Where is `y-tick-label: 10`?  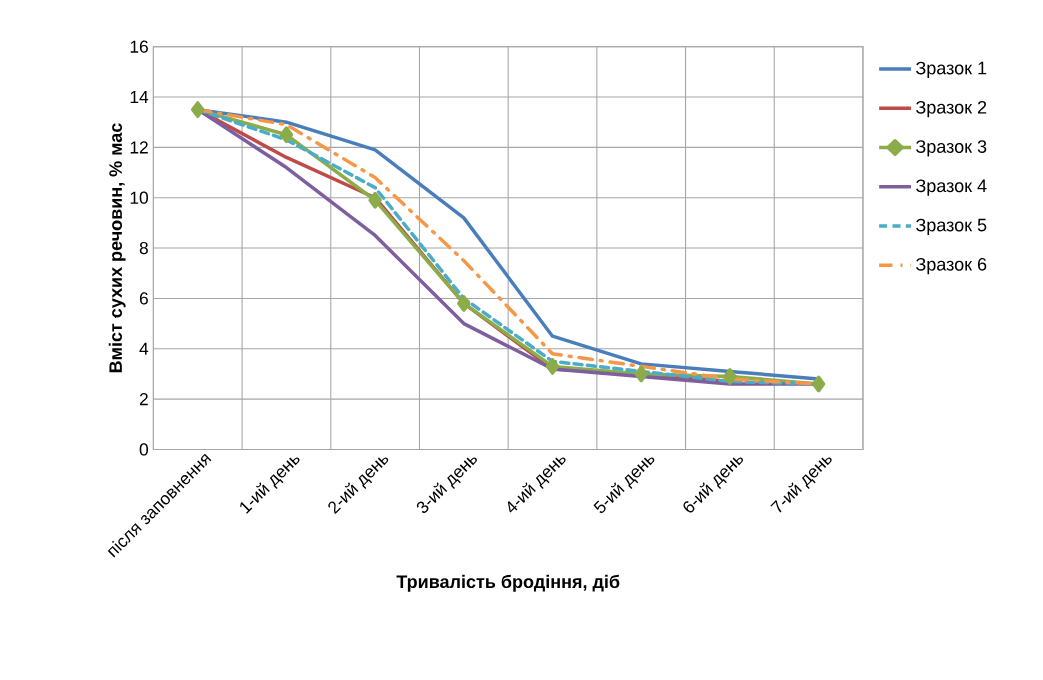 y-tick-label: 10 is located at coordinates (139, 197).